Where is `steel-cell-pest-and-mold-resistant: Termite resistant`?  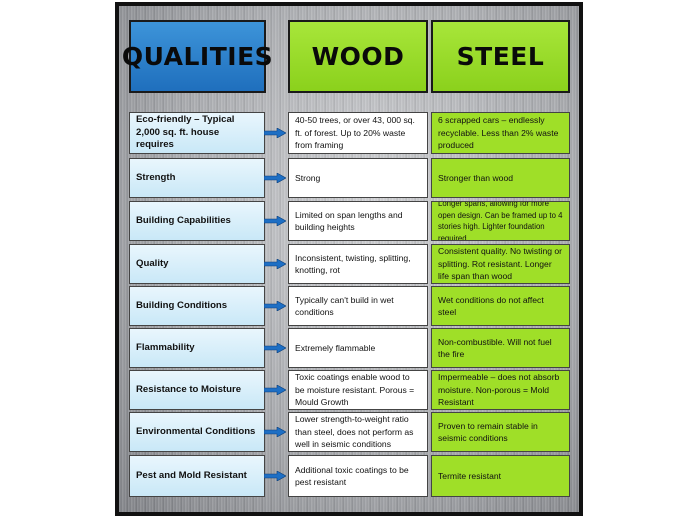 steel-cell-pest-and-mold-resistant: Termite resistant is located at coordinates (500, 476).